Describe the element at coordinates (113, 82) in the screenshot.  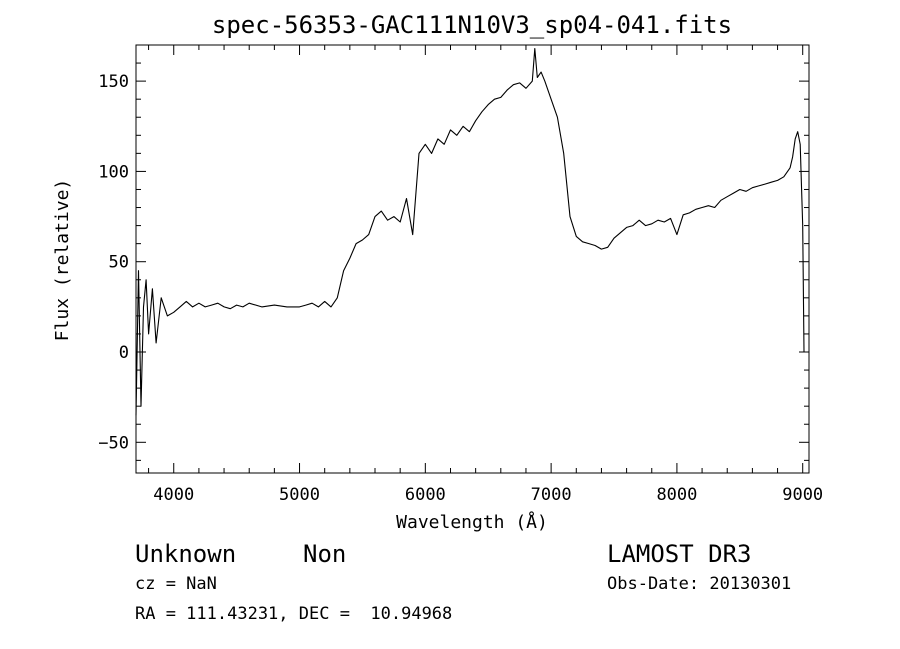
I see `y-tick-label: 150` at that location.